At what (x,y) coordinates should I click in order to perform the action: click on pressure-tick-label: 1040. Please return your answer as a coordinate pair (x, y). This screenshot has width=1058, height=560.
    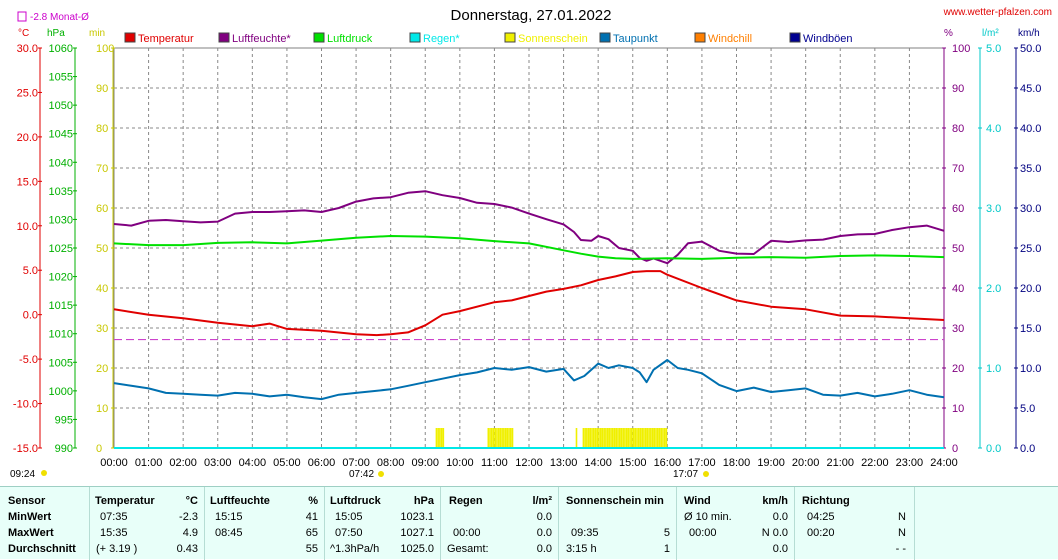
    Looking at the image, I should click on (61, 163).